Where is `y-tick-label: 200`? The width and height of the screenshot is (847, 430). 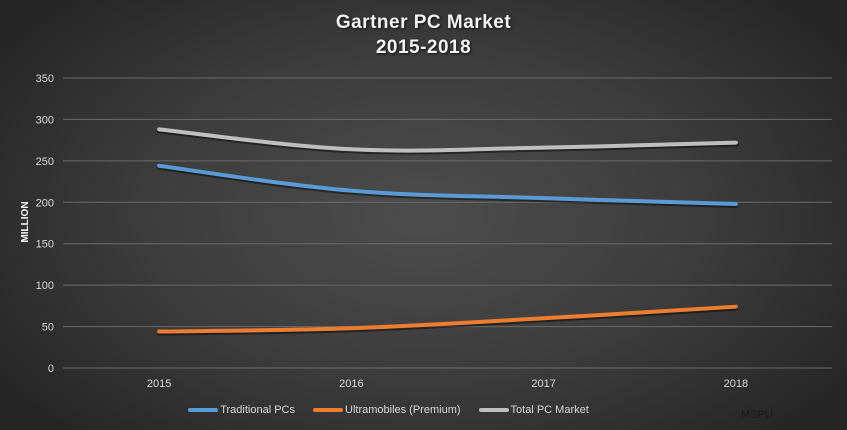
y-tick-label: 200 is located at coordinates (45, 203).